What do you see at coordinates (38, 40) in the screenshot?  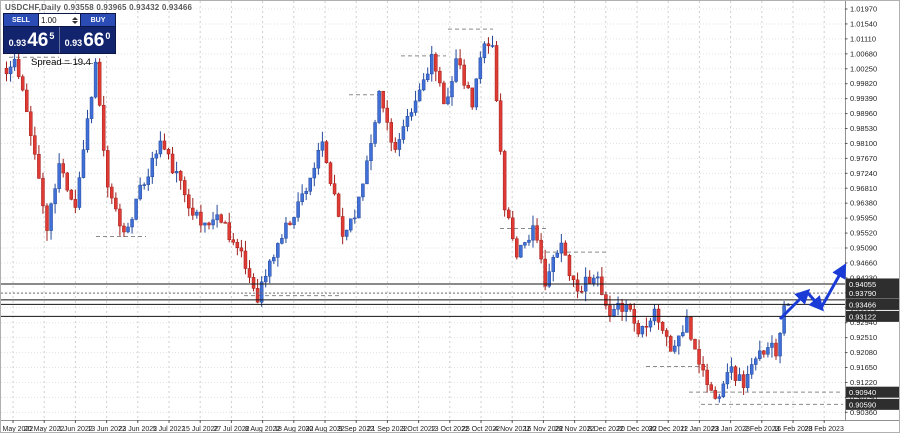 I see `bid-price-pips: 46` at bounding box center [38, 40].